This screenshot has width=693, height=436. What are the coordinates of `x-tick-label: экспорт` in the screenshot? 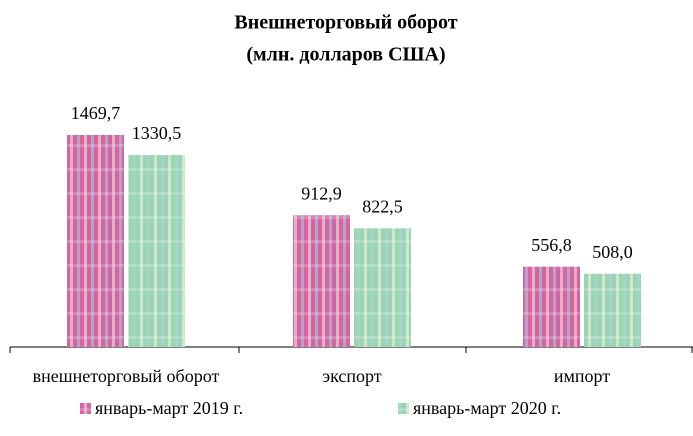 It's located at (351, 376).